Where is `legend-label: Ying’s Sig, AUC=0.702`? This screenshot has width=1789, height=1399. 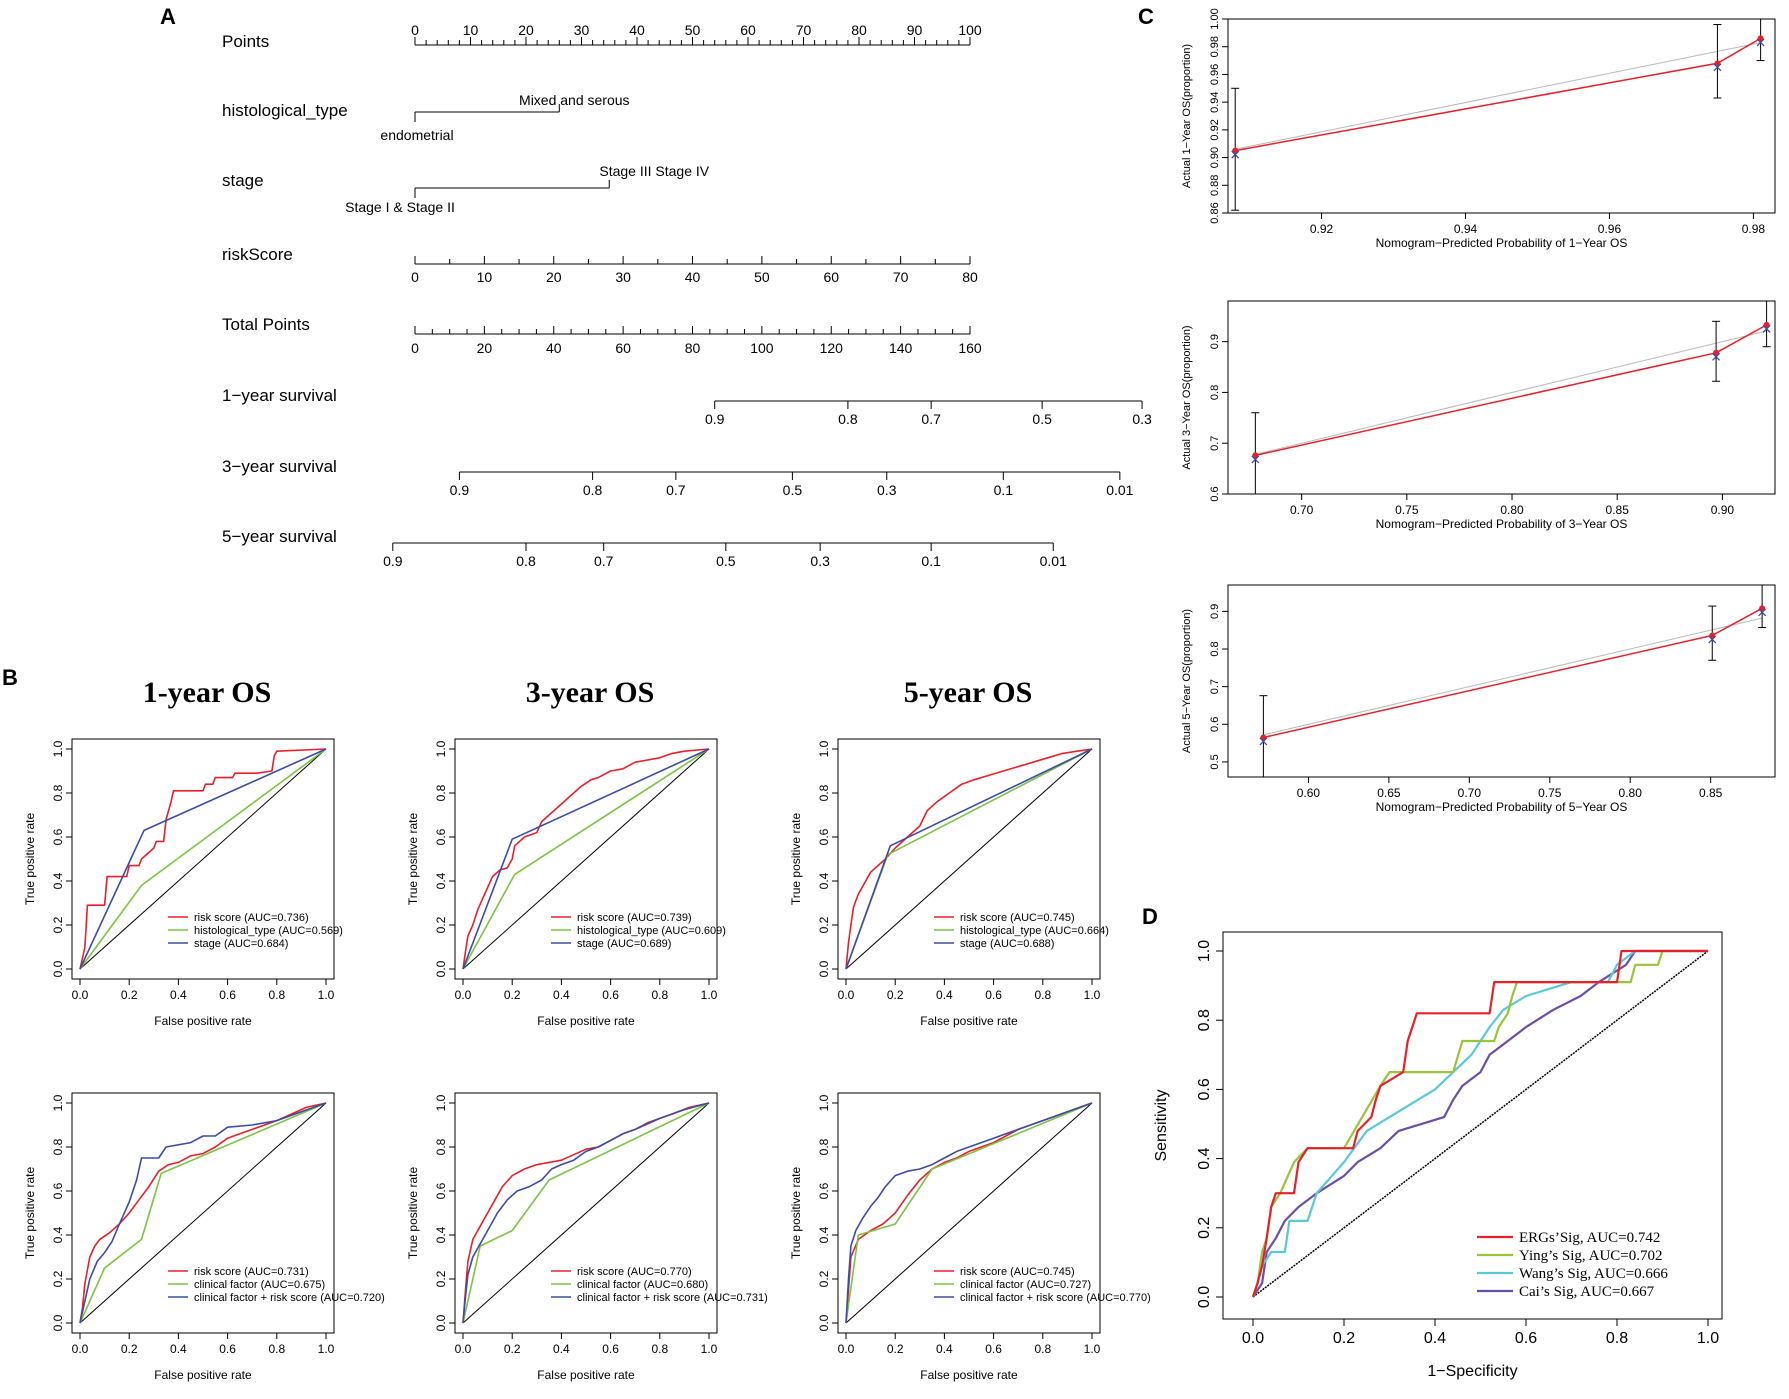
legend-label: Ying’s Sig, AUC=0.702 is located at coordinates (1591, 1256).